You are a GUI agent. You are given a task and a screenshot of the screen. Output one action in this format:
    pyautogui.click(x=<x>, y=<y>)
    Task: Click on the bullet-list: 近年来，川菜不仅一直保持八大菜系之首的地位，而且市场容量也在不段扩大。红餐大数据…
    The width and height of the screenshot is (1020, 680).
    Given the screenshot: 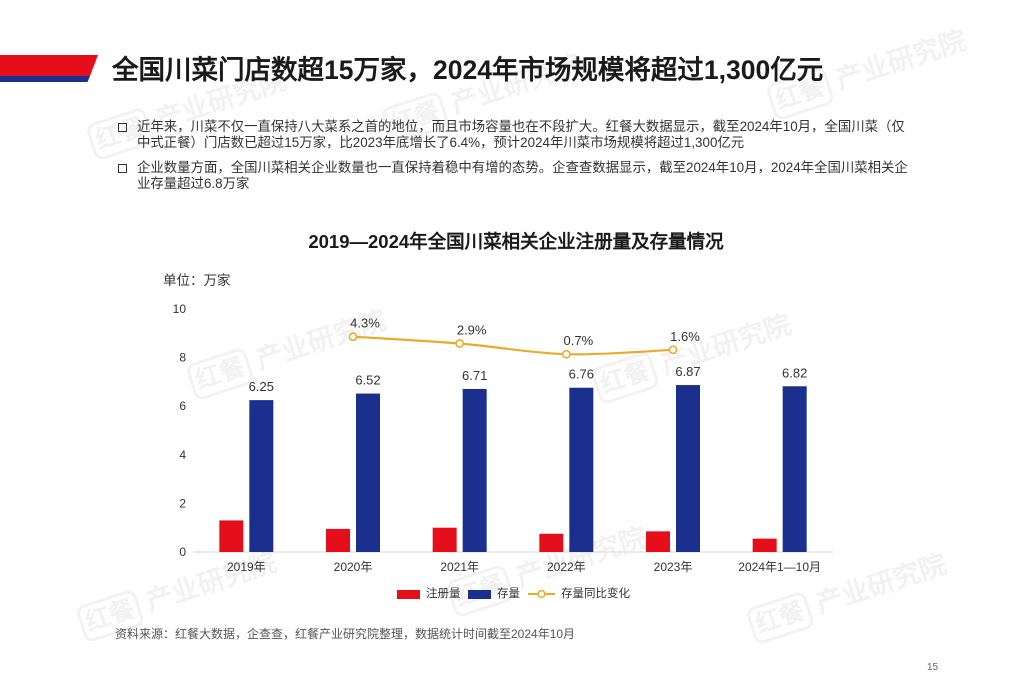 What is the action you would take?
    pyautogui.click(x=515, y=160)
    